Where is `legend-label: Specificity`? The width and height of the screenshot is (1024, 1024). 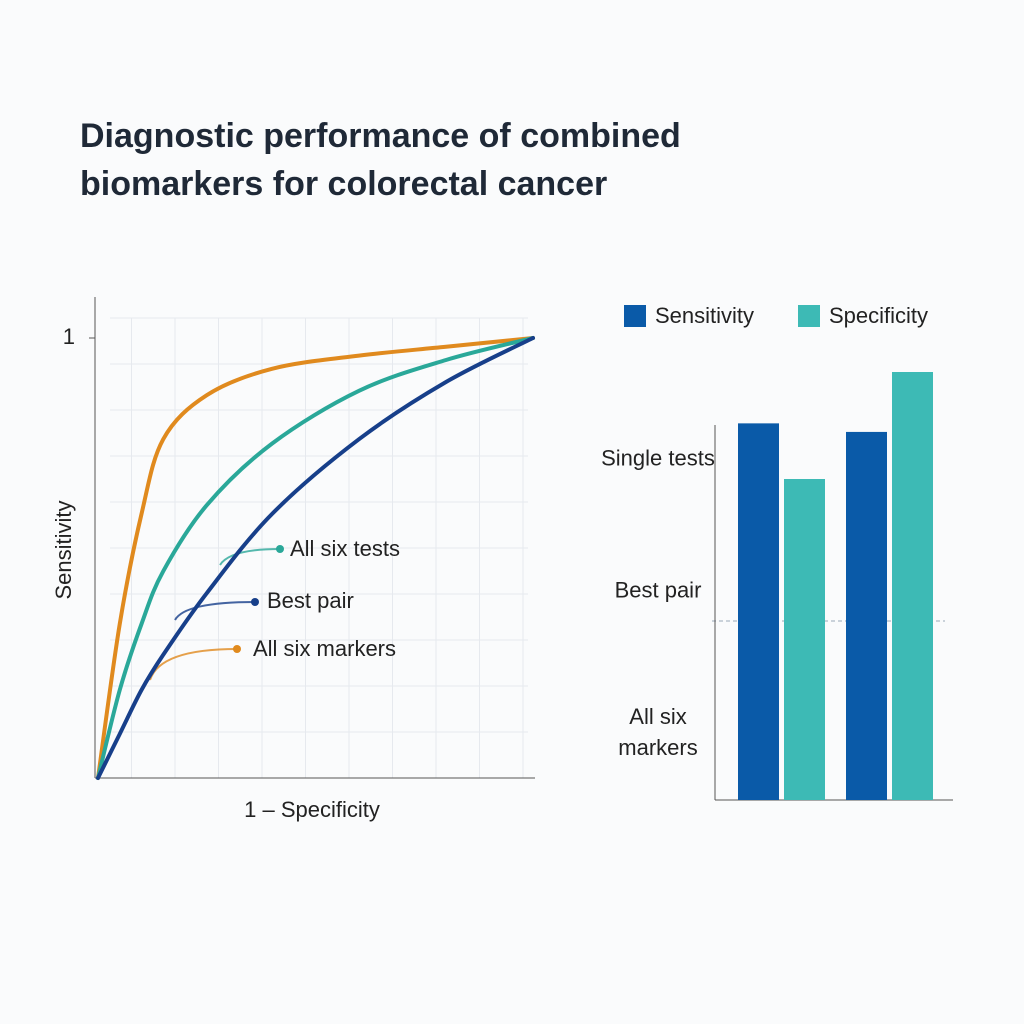 legend-label: Specificity is located at coordinates (878, 315).